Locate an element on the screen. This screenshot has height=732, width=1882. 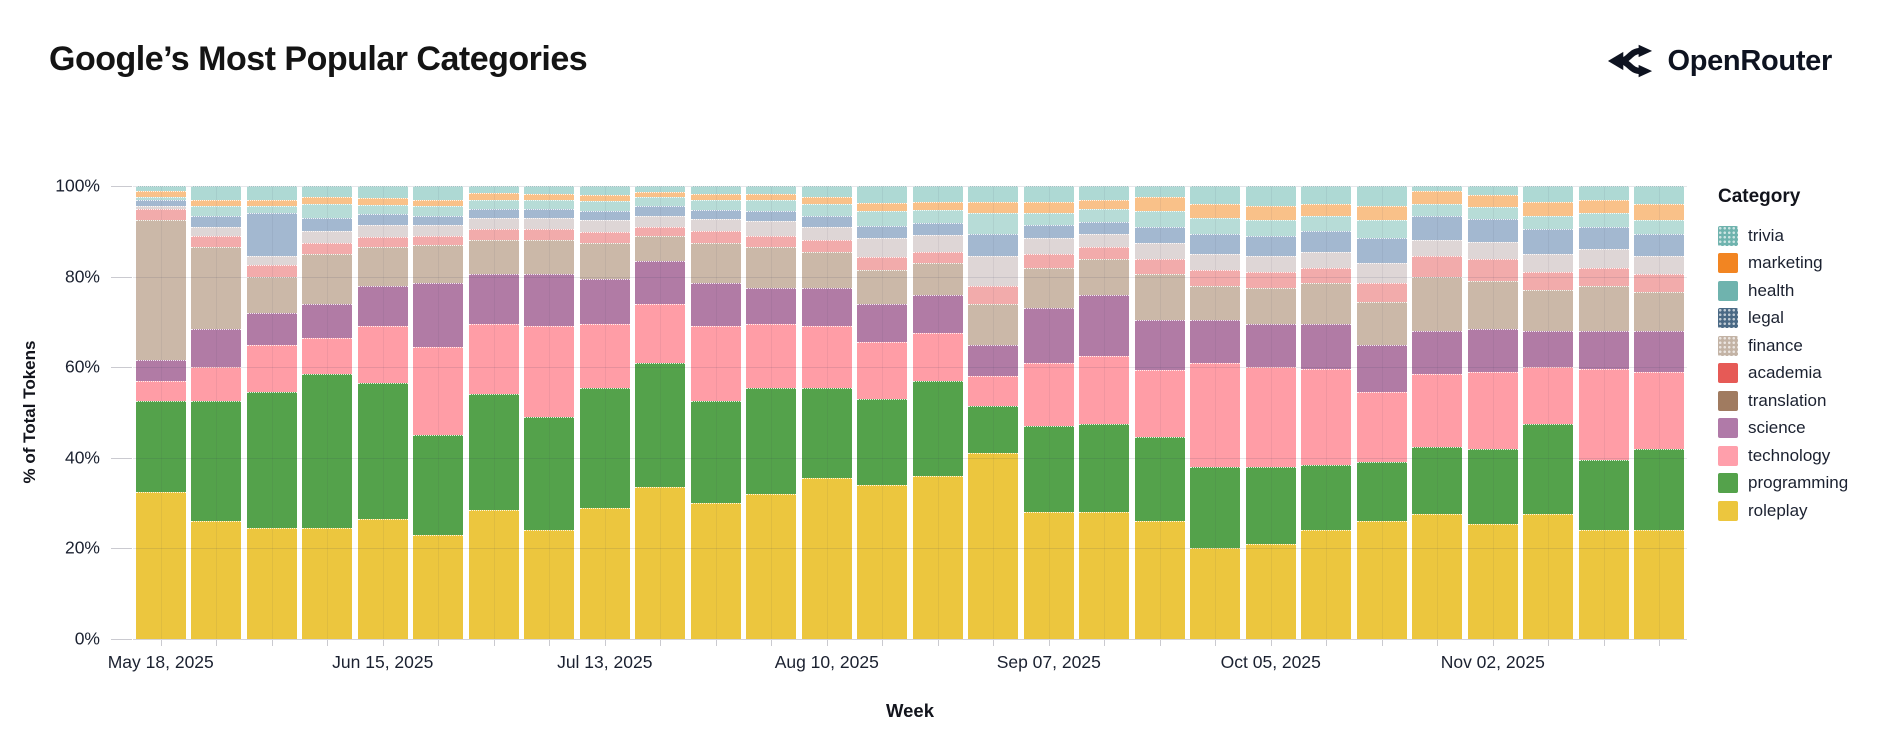
legend-label: academia is located at coordinates (1785, 373).